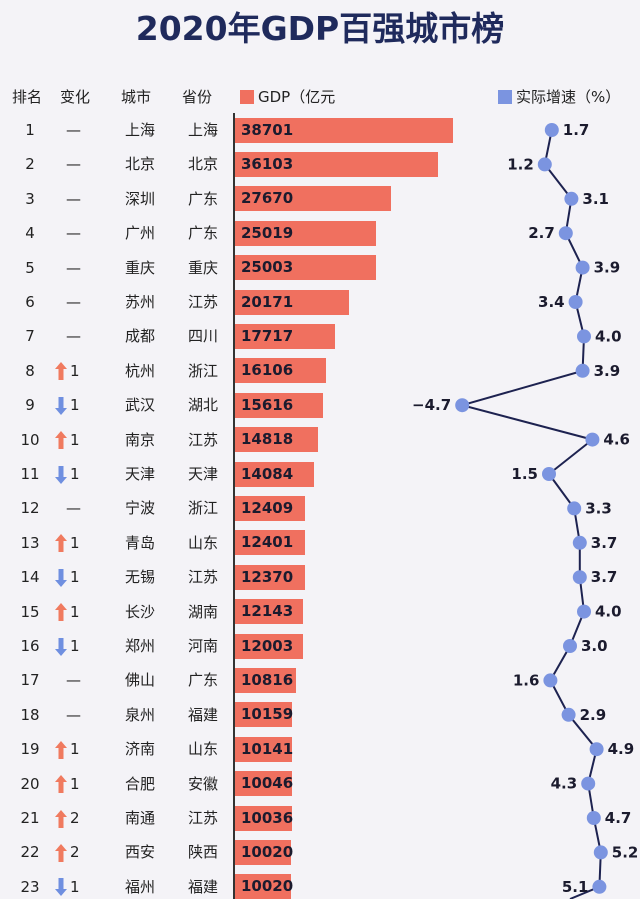 Image resolution: width=640 pixels, height=899 pixels. I want to click on gdp-value: 10159, so click(267, 714).